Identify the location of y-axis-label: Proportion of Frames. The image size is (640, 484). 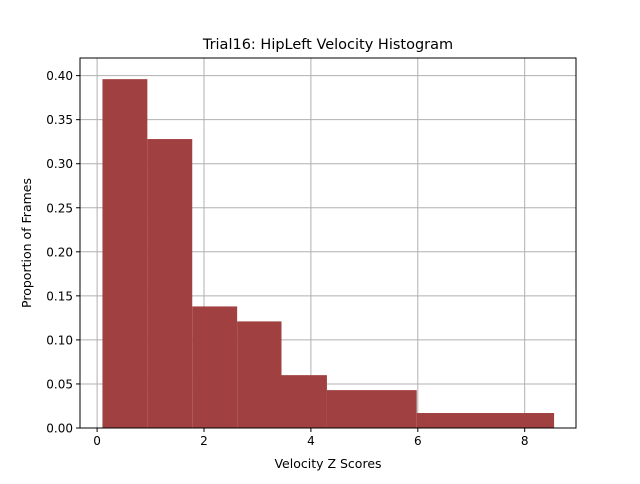
(26, 243).